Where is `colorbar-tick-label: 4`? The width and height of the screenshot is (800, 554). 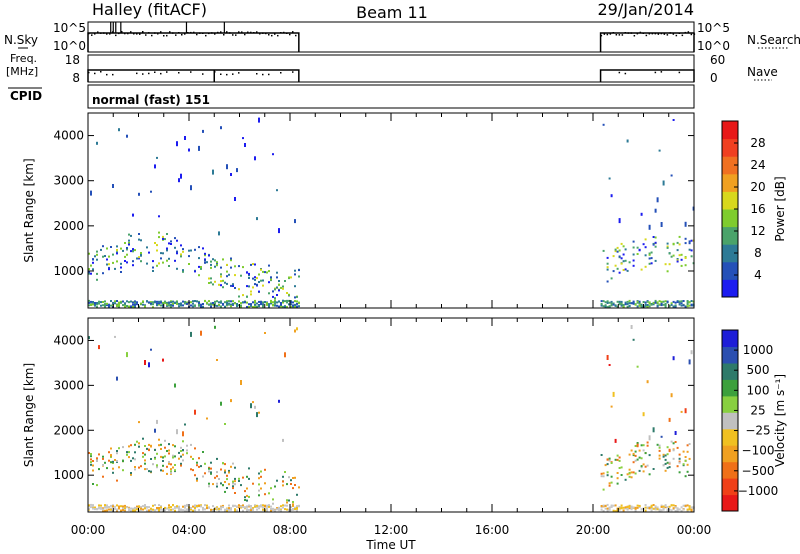
colorbar-tick-label: 4 is located at coordinates (758, 275).